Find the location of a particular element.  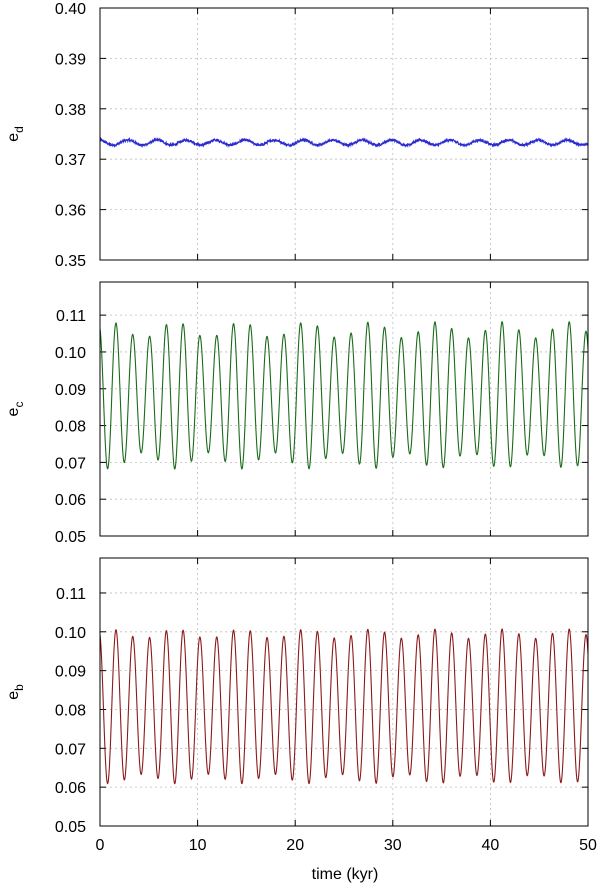

y-axis-label-subscript: c is located at coordinates (19, 405).